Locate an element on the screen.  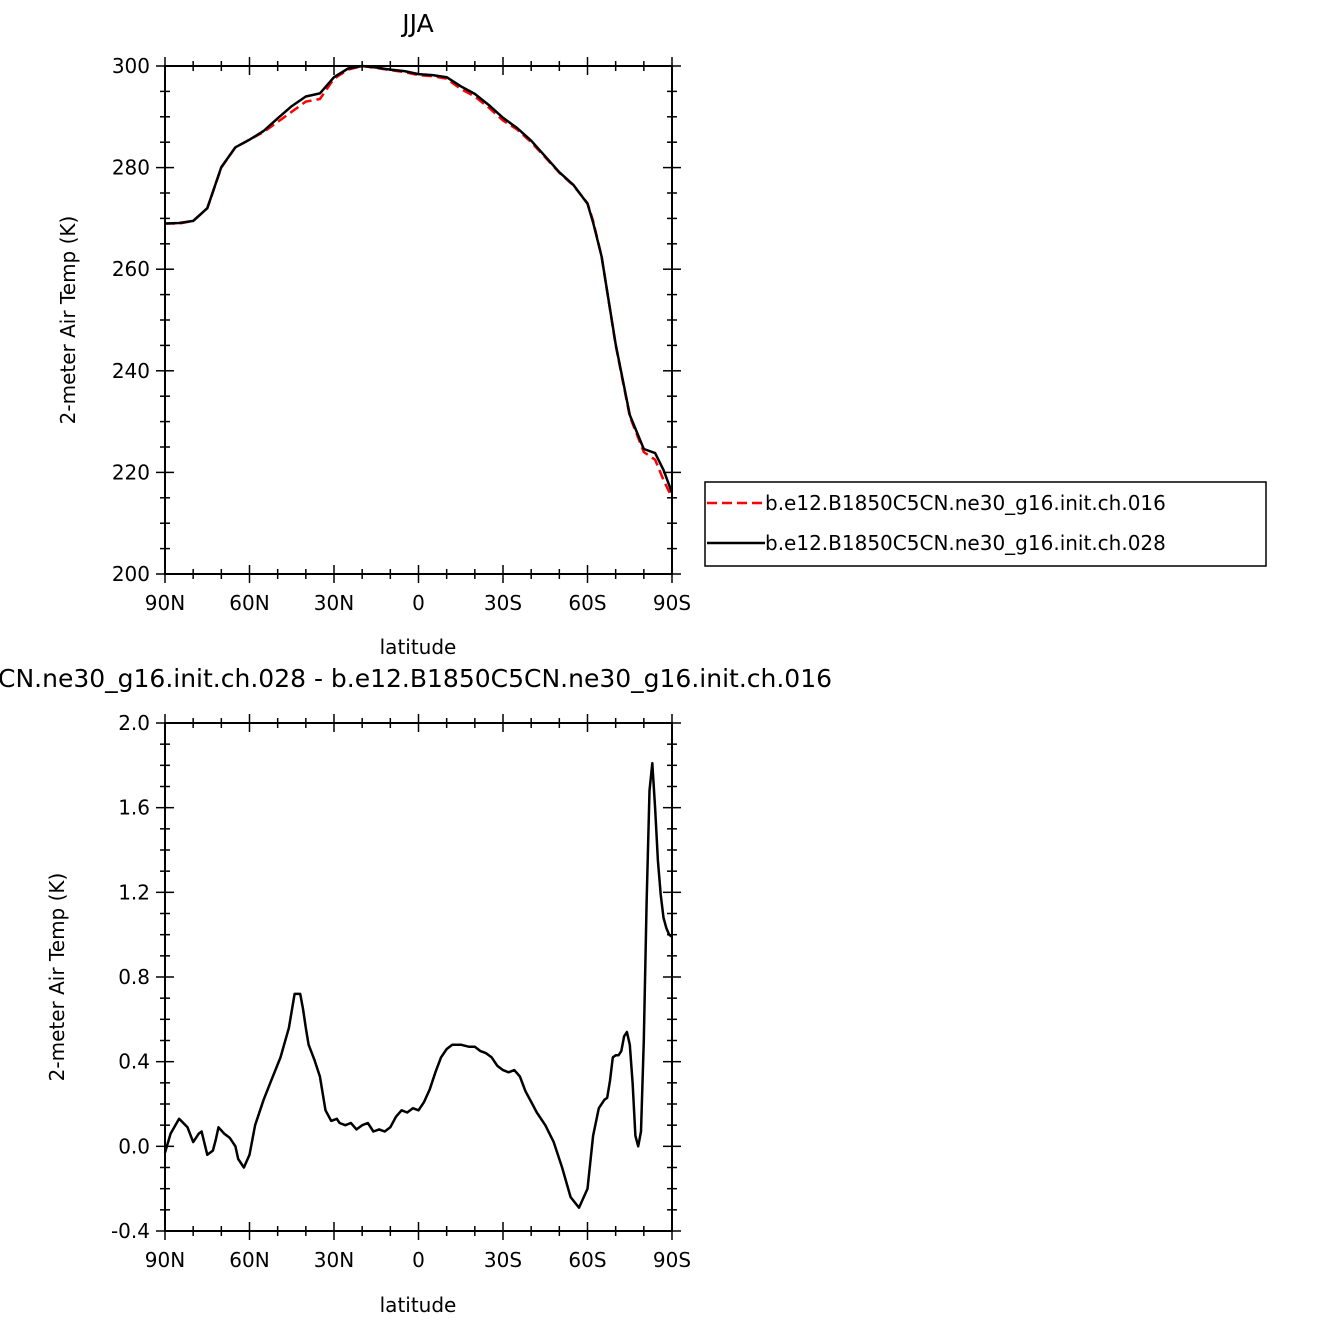
top-x-tick-label: 30S is located at coordinates (503, 603).